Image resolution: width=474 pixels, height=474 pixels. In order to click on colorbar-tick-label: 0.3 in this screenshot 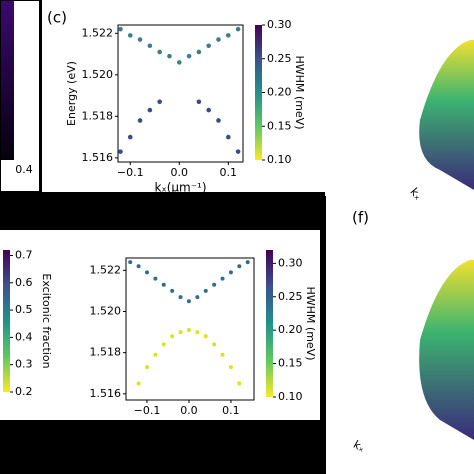, I will do `click(24, 364)`.